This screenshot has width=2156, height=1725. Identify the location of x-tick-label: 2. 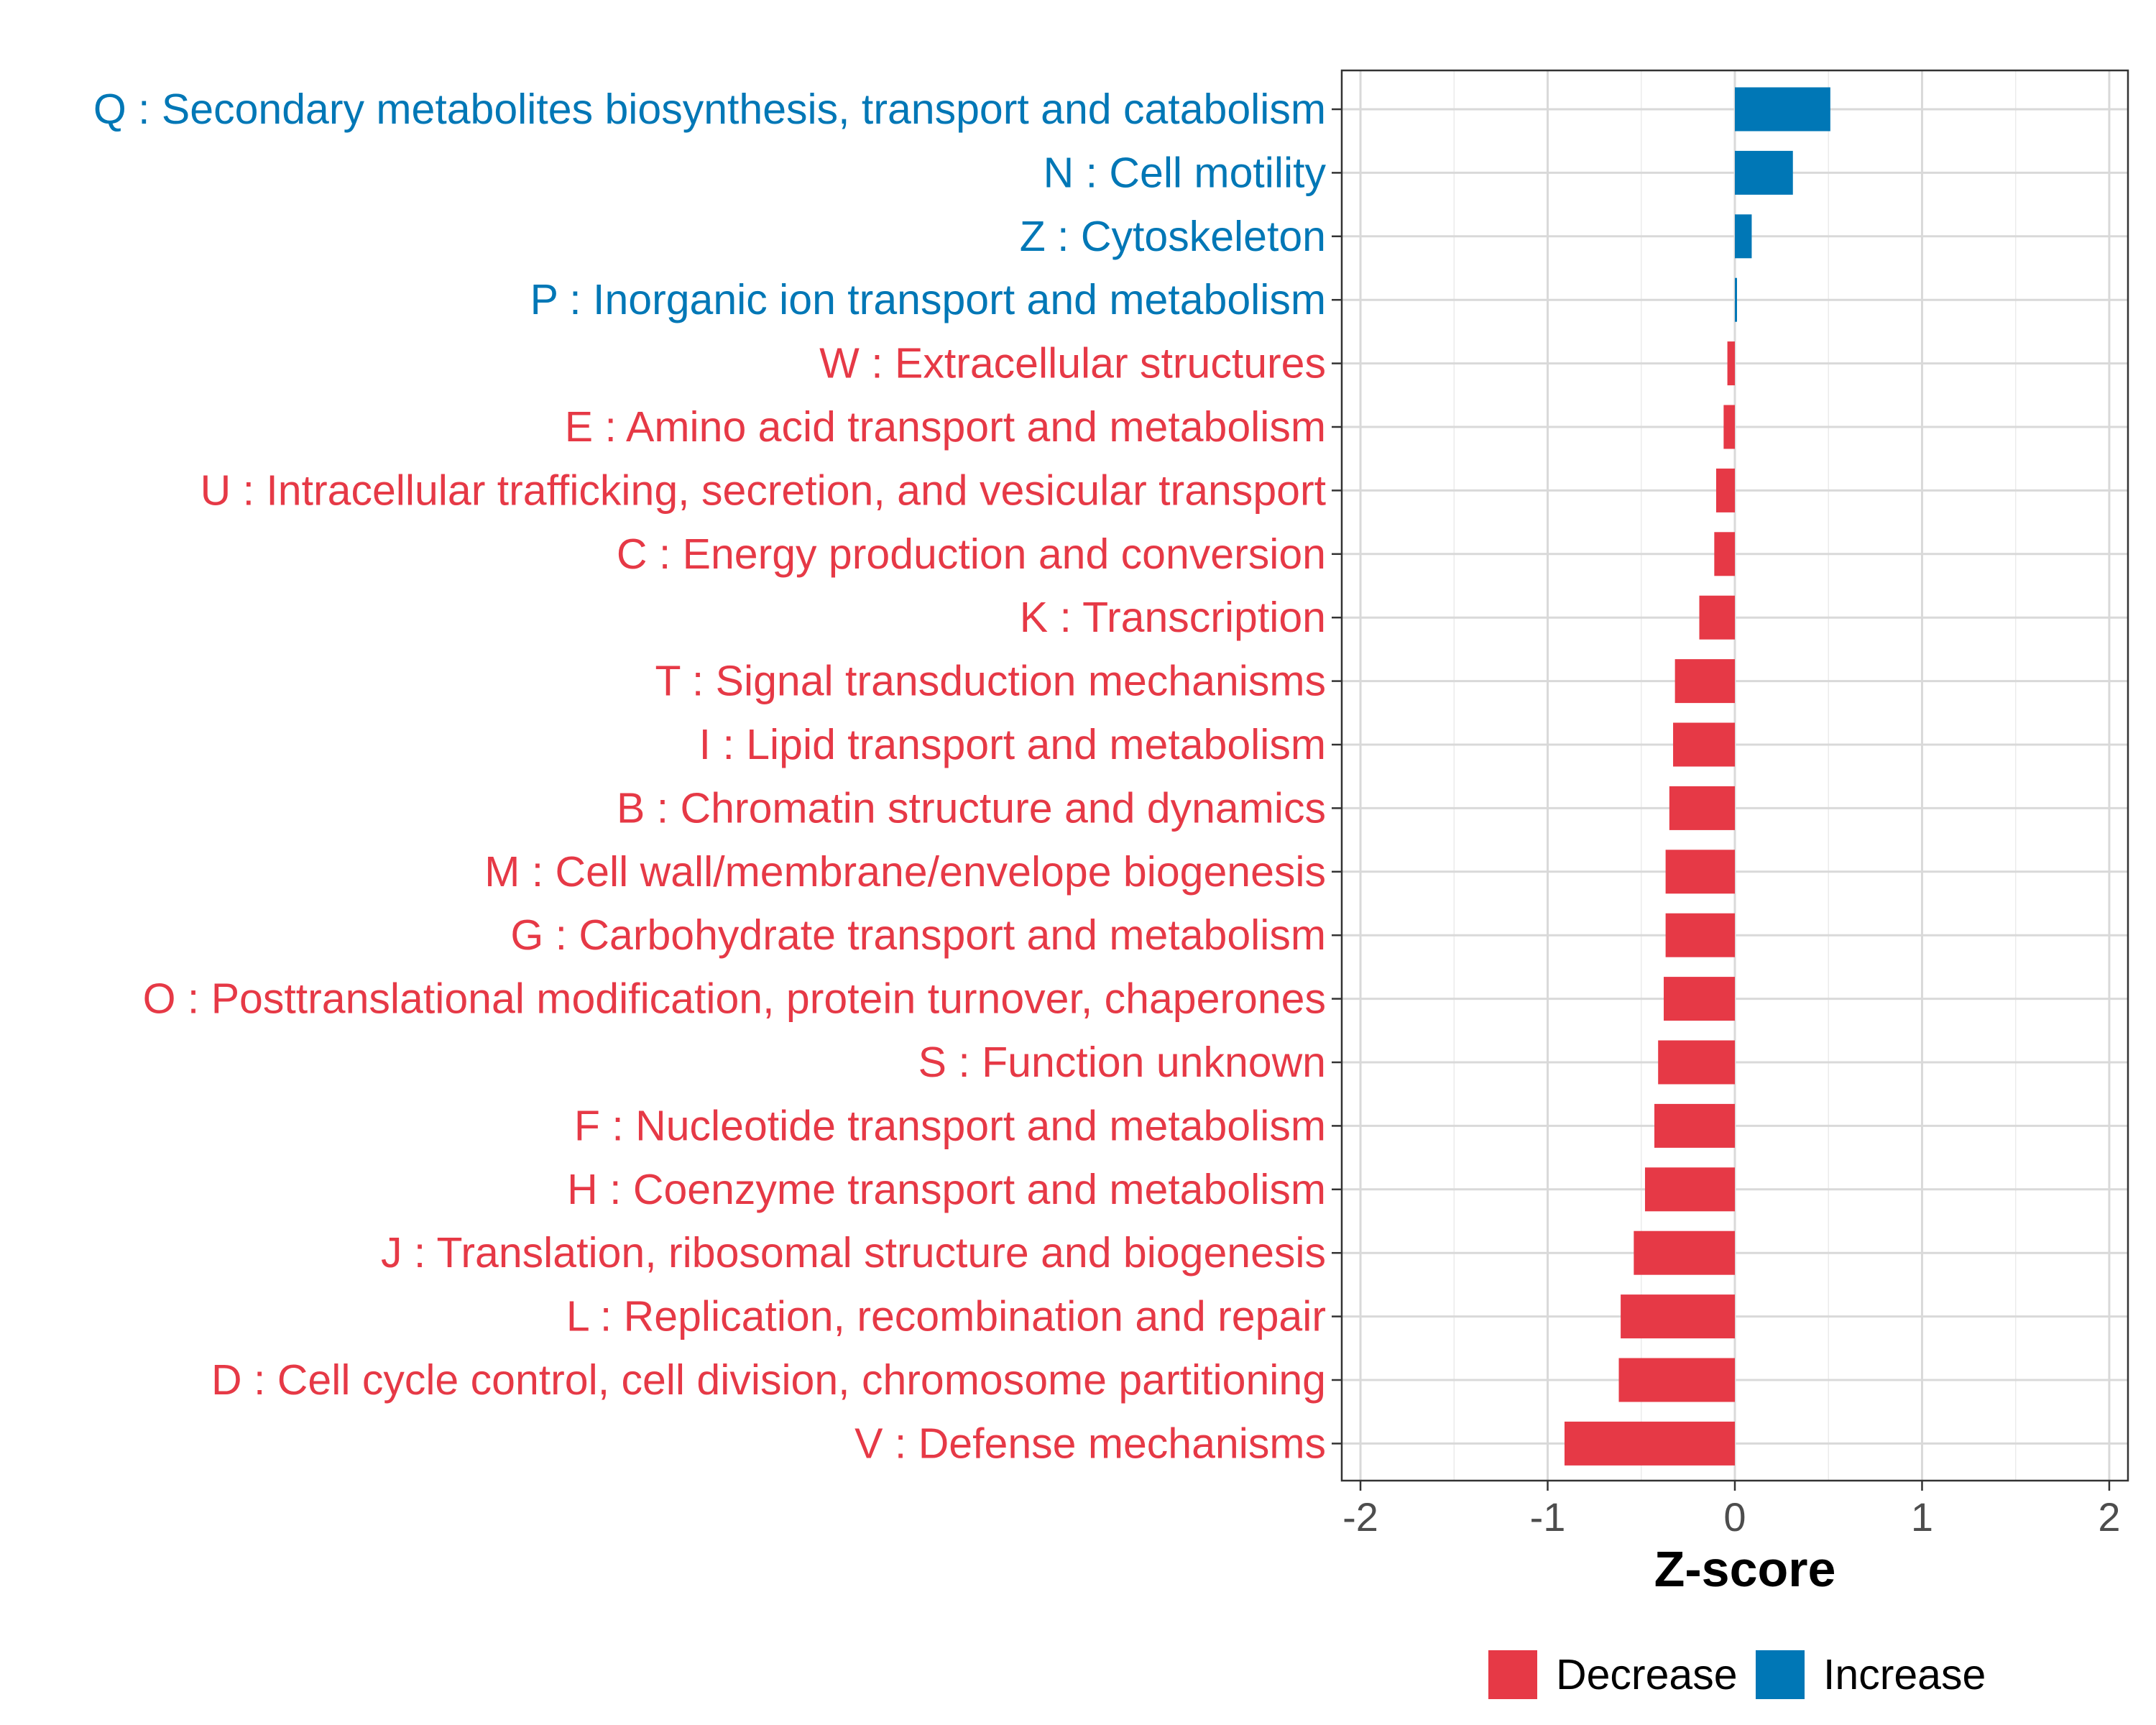
(2109, 1517).